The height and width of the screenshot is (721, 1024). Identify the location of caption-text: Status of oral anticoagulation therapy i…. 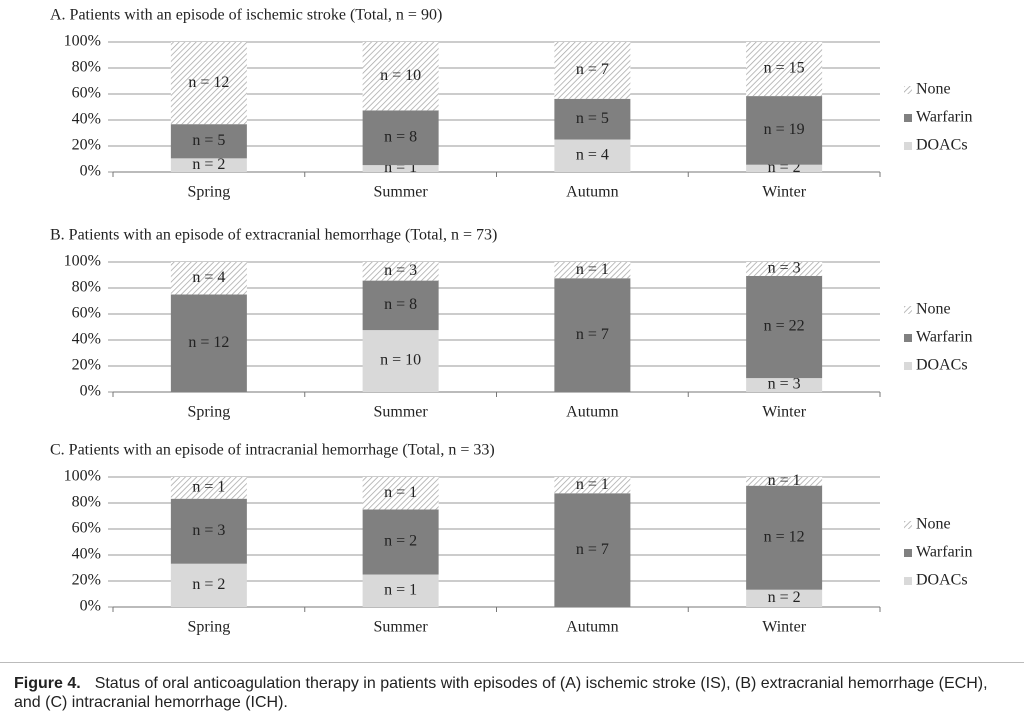
(501, 693).